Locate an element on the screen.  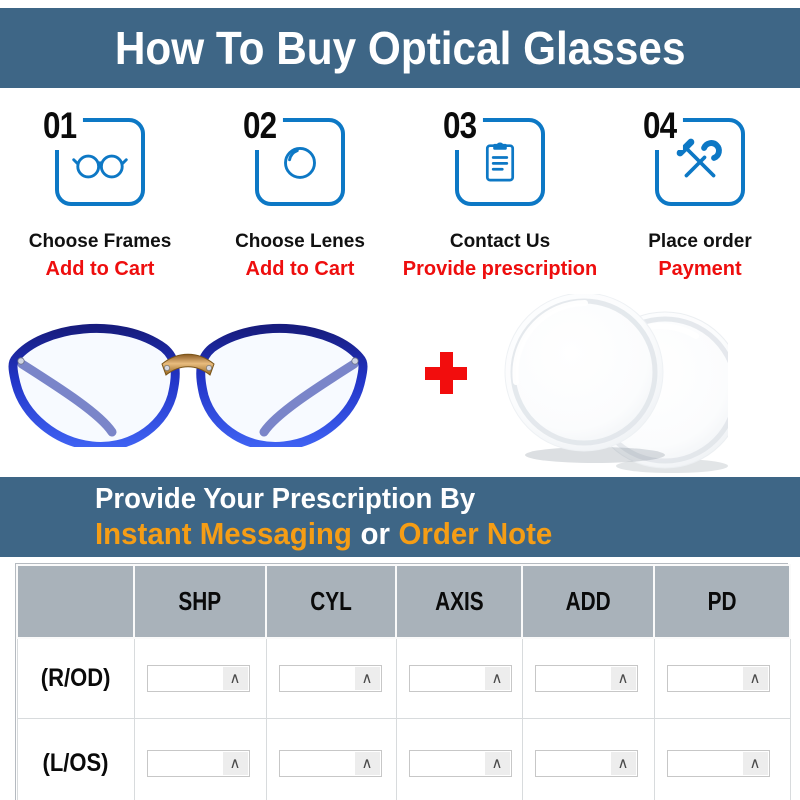
prescription-banner-line1: Provide Your Prescription By is located at coordinates (285, 499).